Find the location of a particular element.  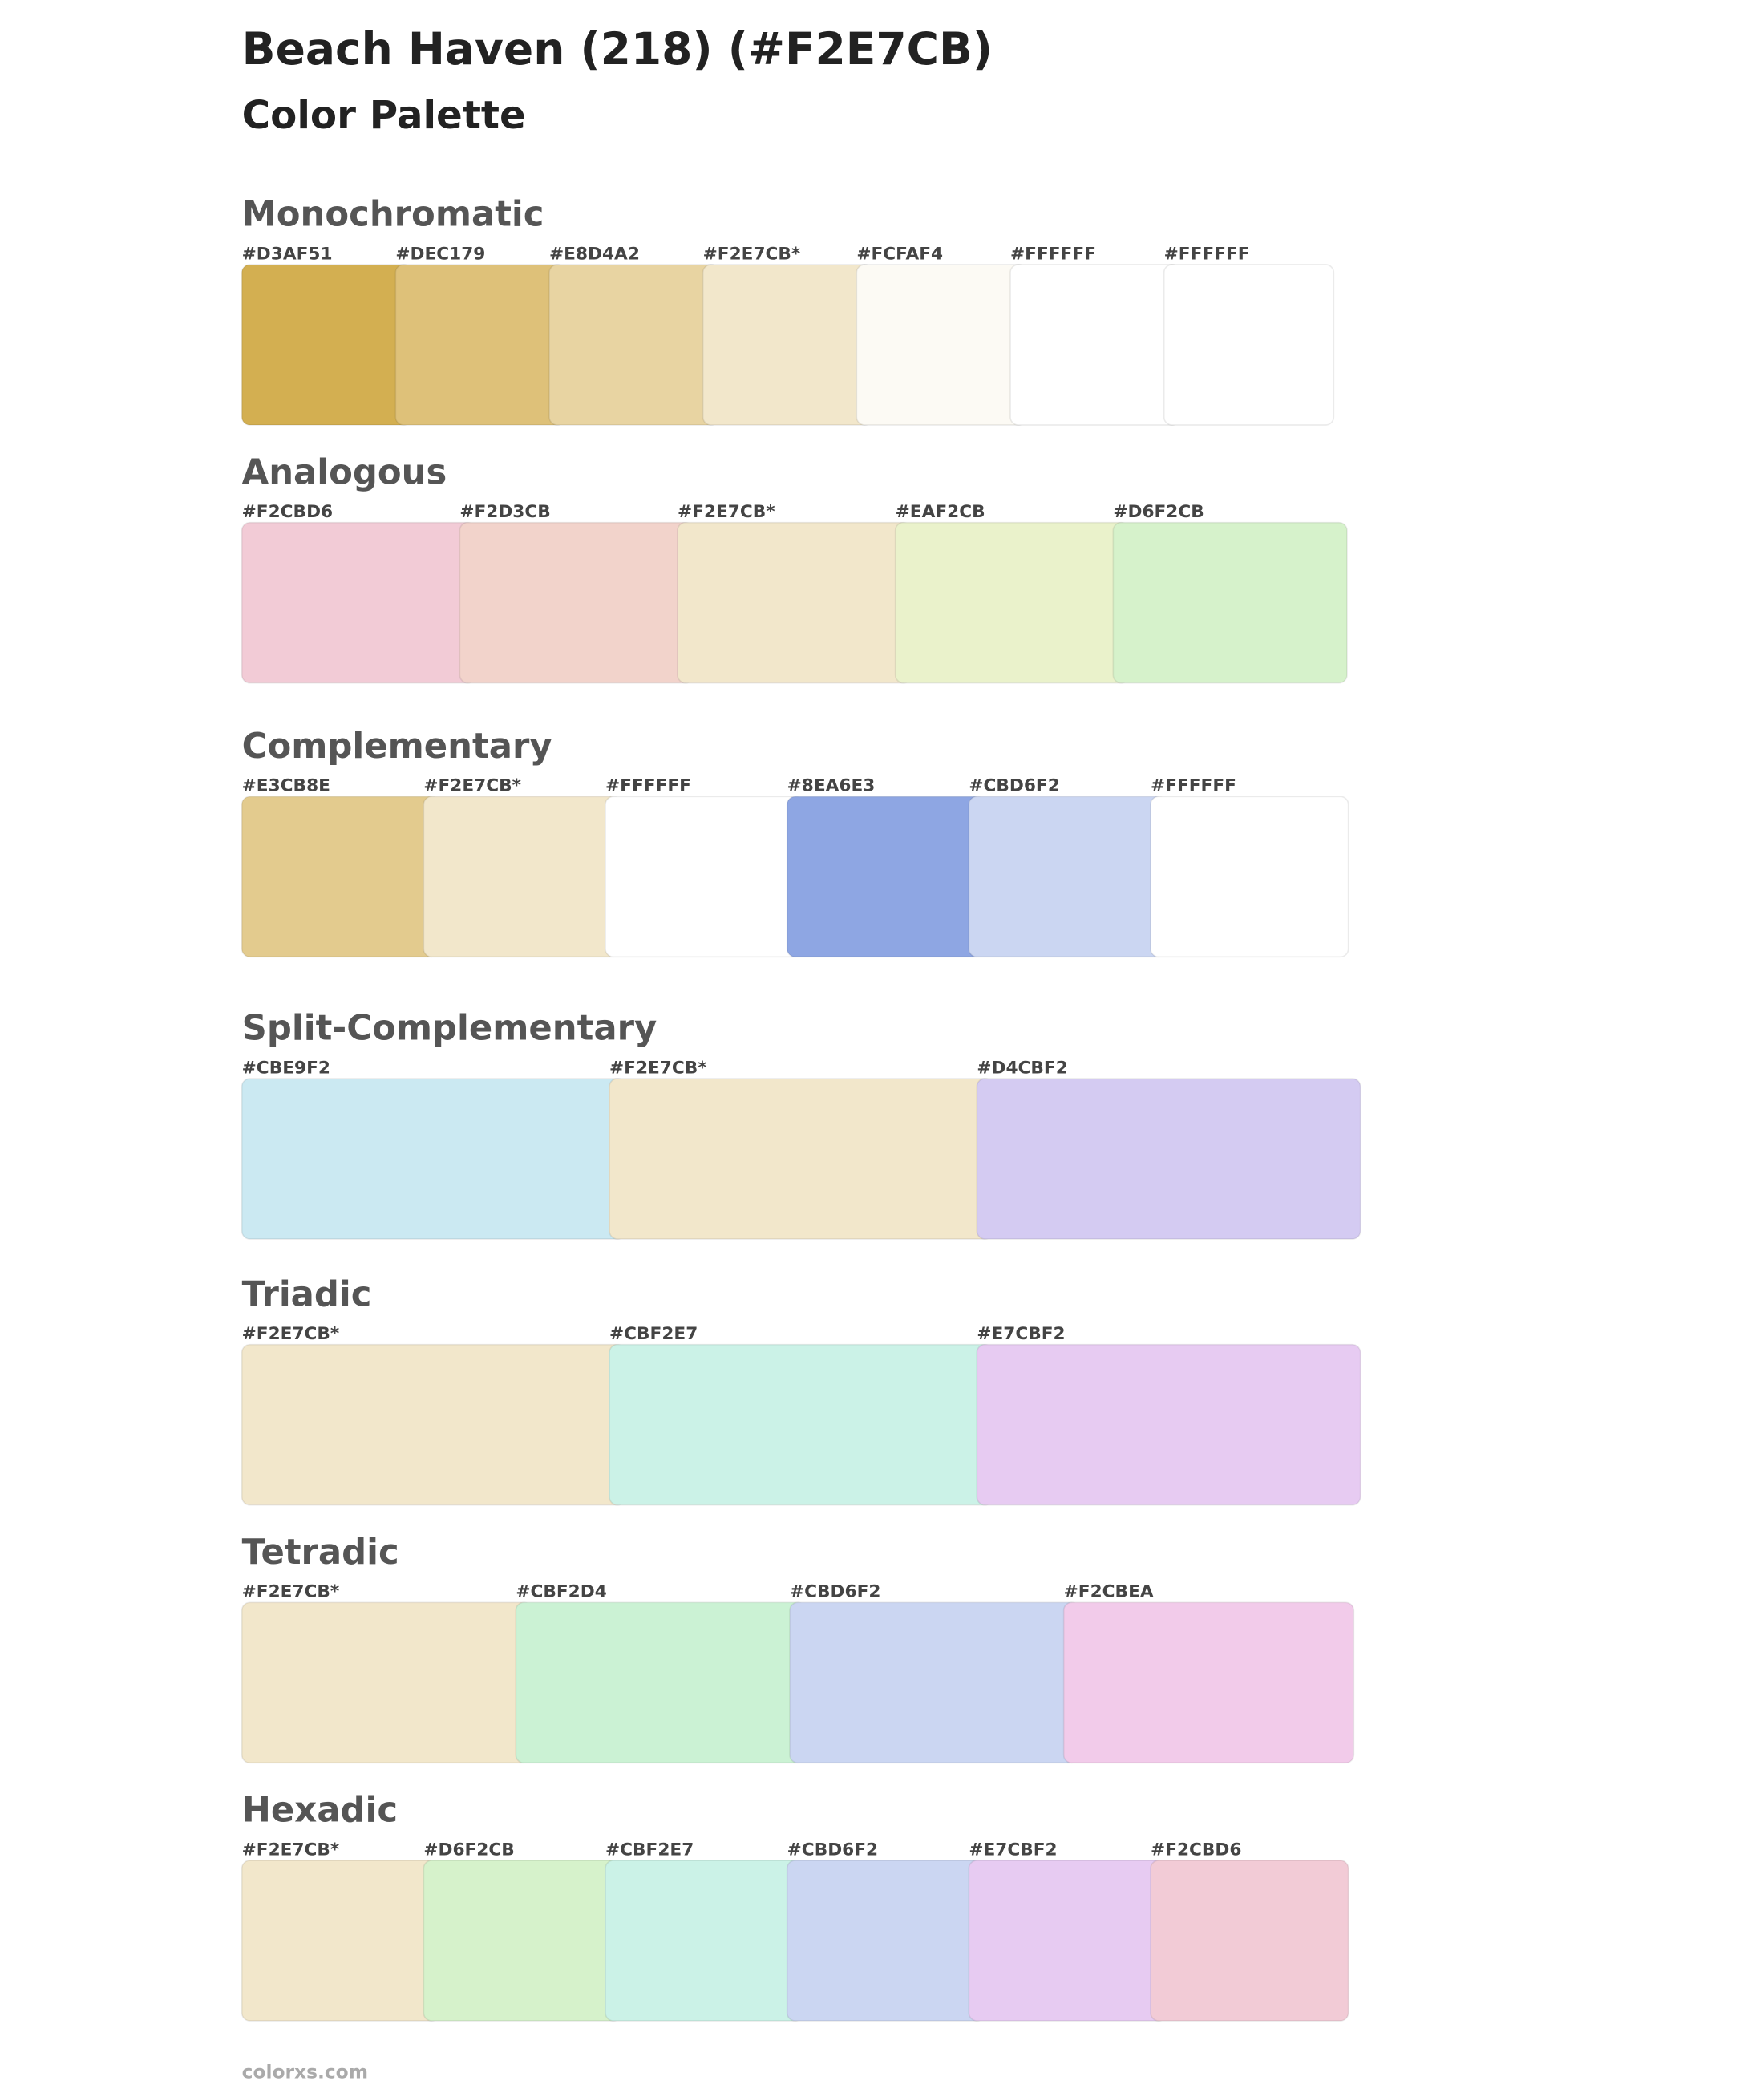

page-title: Beach Haven (218) (#F2E7CB) is located at coordinates (617, 49).